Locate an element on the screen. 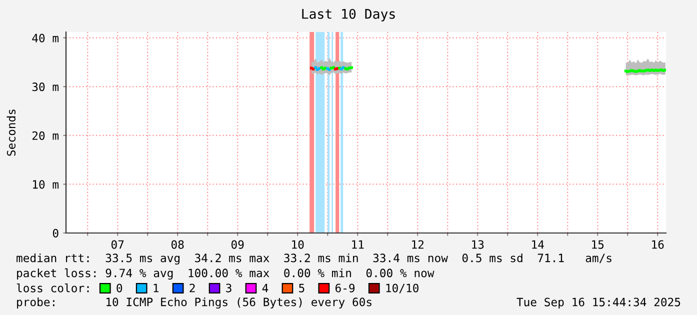 This screenshot has width=697, height=315. x-tick-label: 10 is located at coordinates (298, 244).